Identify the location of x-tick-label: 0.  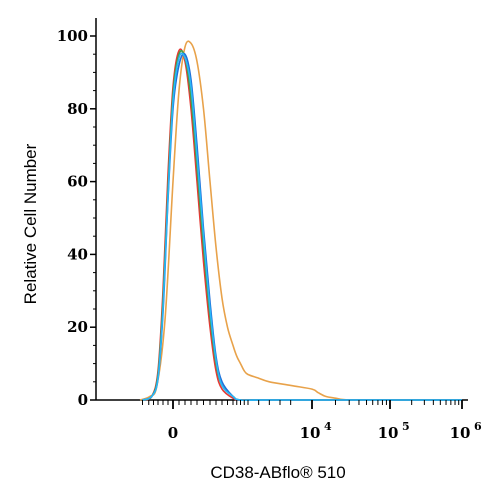
(173, 433).